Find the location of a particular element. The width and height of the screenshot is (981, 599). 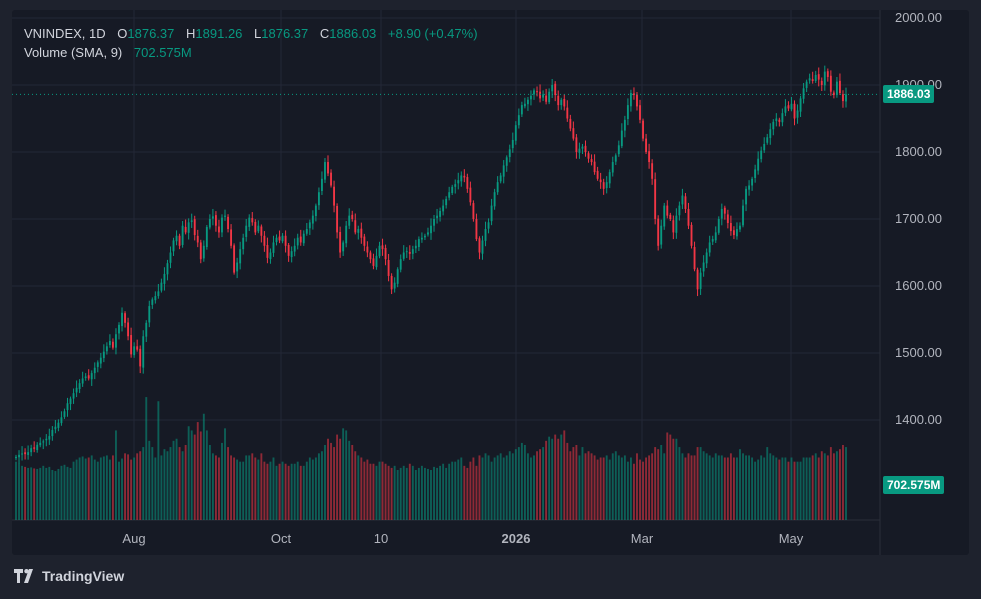

tradingview-logo-icon is located at coordinates (23, 576).